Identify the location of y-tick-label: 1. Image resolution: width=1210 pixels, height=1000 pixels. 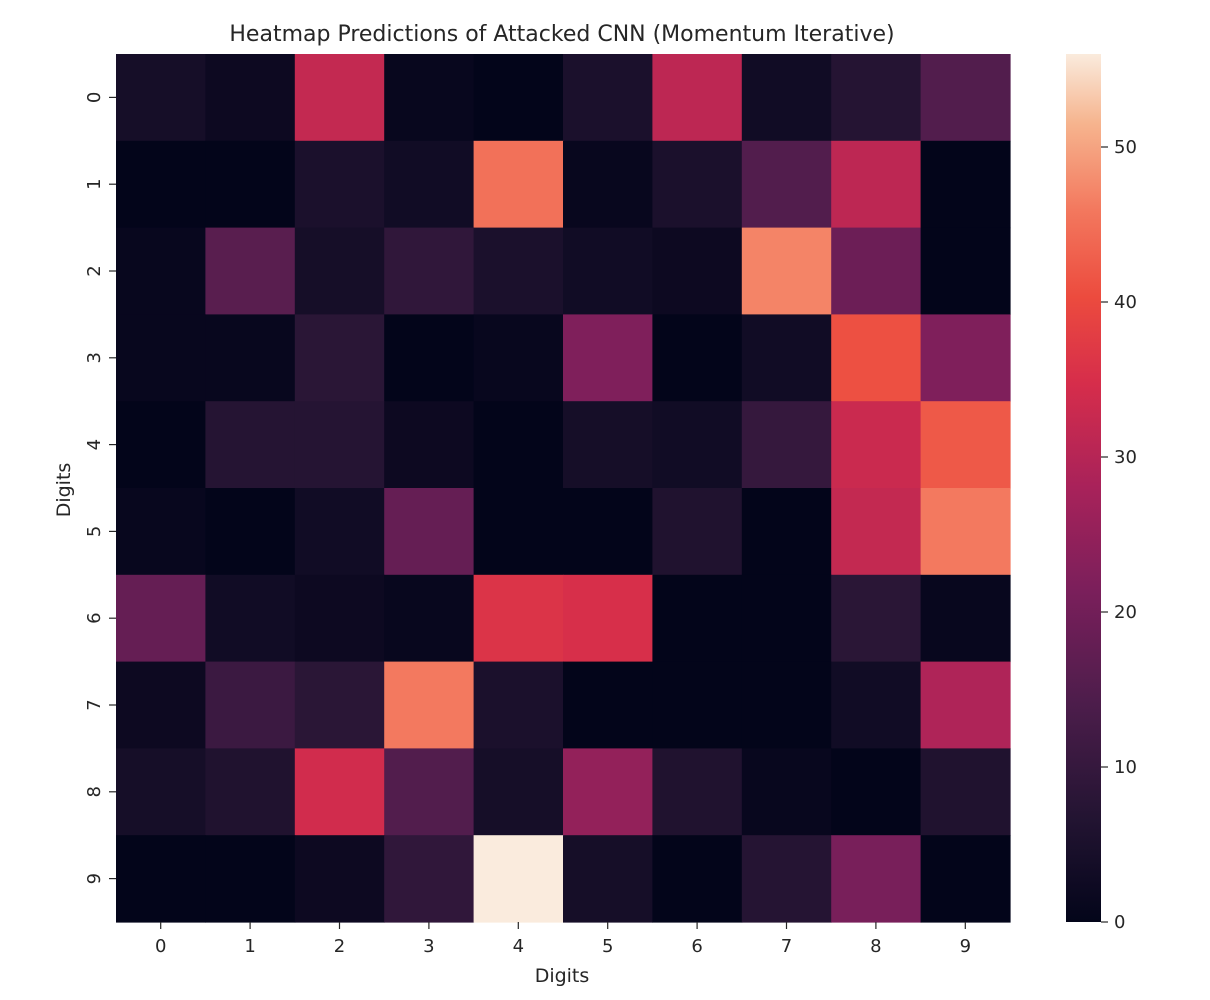
(94, 183).